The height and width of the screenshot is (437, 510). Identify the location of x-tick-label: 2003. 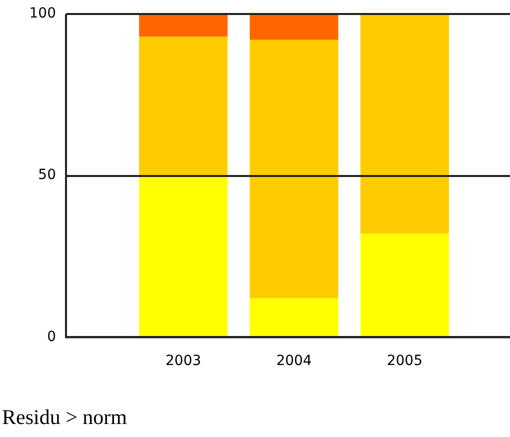
(184, 361).